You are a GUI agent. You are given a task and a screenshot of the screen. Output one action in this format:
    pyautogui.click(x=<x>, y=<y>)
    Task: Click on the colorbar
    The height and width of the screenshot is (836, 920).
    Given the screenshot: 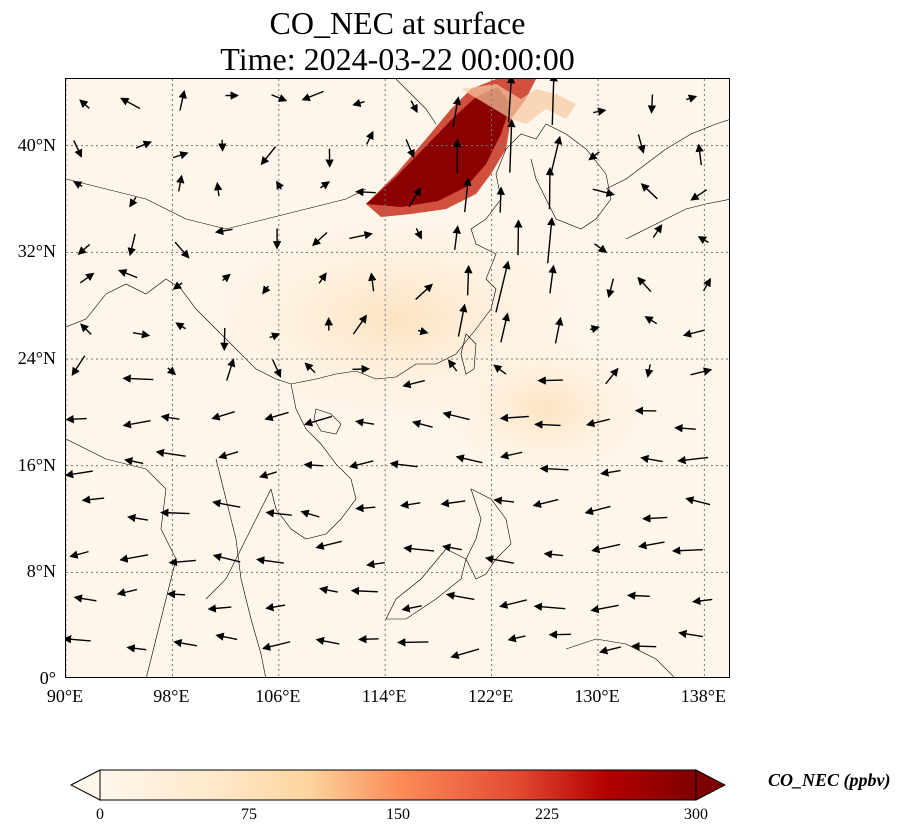 What is the action you would take?
    pyautogui.click(x=398, y=785)
    